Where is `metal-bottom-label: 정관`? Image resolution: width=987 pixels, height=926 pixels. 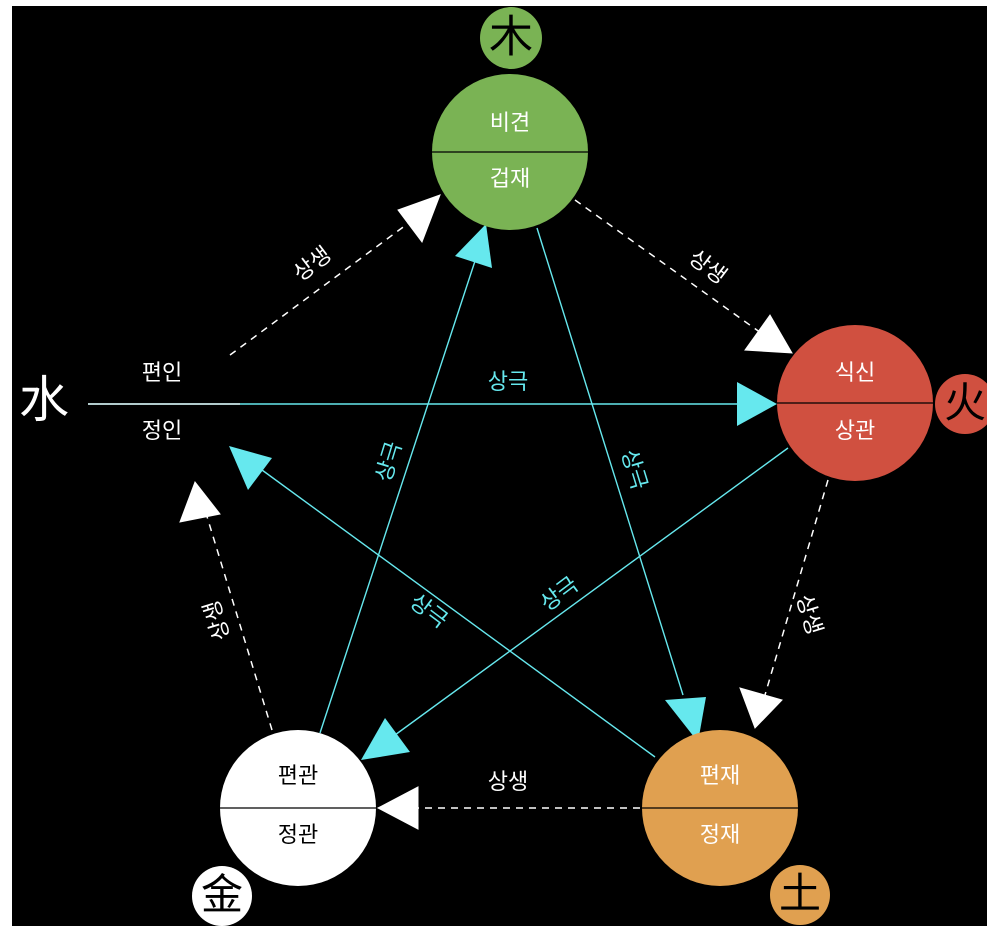
metal-bottom-label: 정관 is located at coordinates (298, 835).